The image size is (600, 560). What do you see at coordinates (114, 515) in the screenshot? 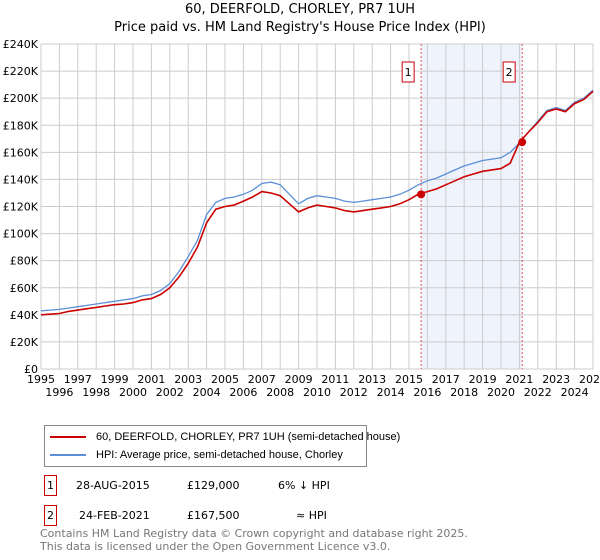
I see `transaction-date: 24-FEB-2021` at bounding box center [114, 515].